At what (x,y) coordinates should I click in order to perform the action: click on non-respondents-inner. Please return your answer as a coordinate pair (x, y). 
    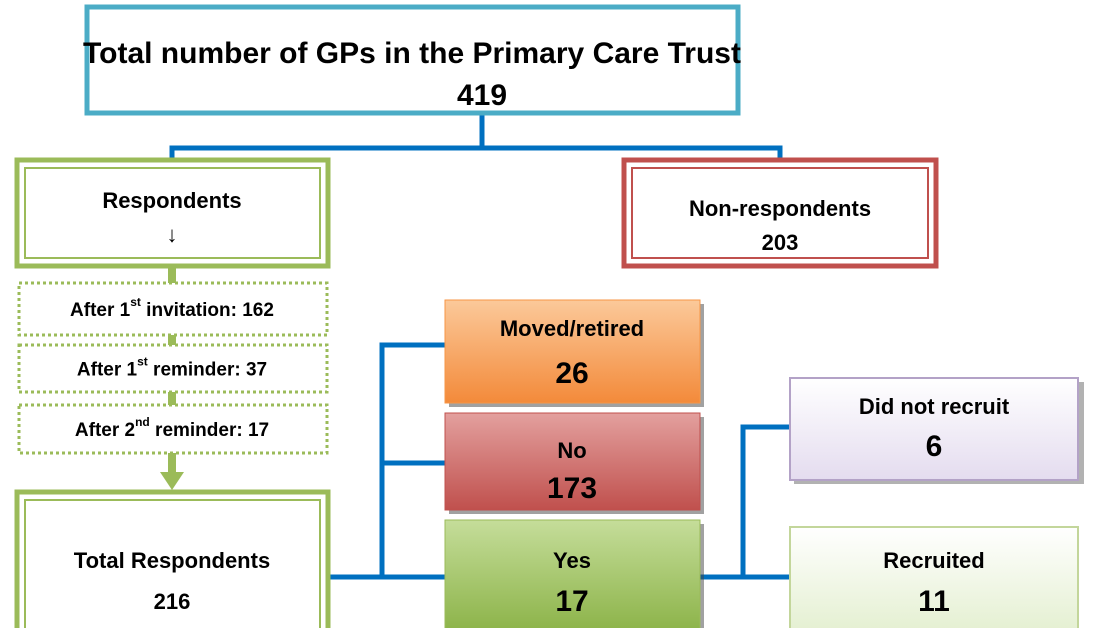
    Looking at the image, I should click on (780, 213).